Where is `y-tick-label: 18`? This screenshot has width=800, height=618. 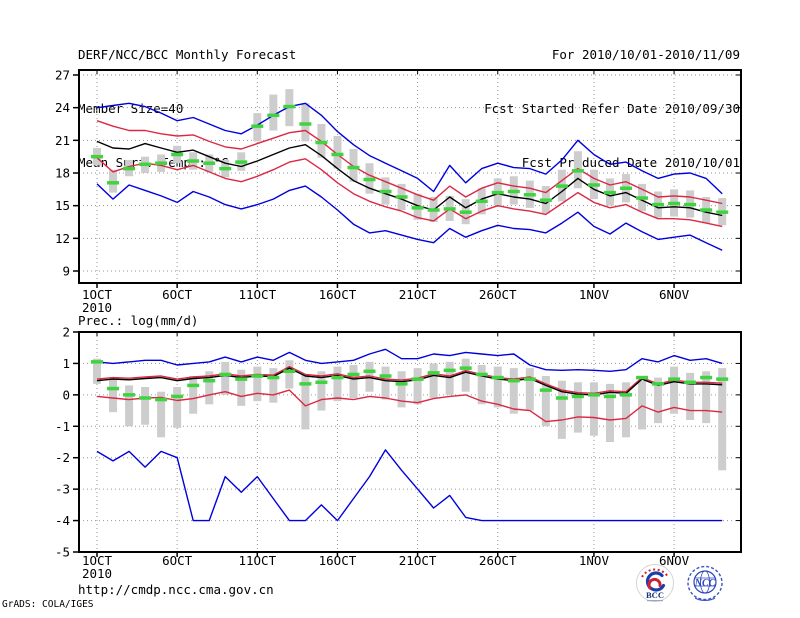
y-tick-label: 18 is located at coordinates (62, 173).